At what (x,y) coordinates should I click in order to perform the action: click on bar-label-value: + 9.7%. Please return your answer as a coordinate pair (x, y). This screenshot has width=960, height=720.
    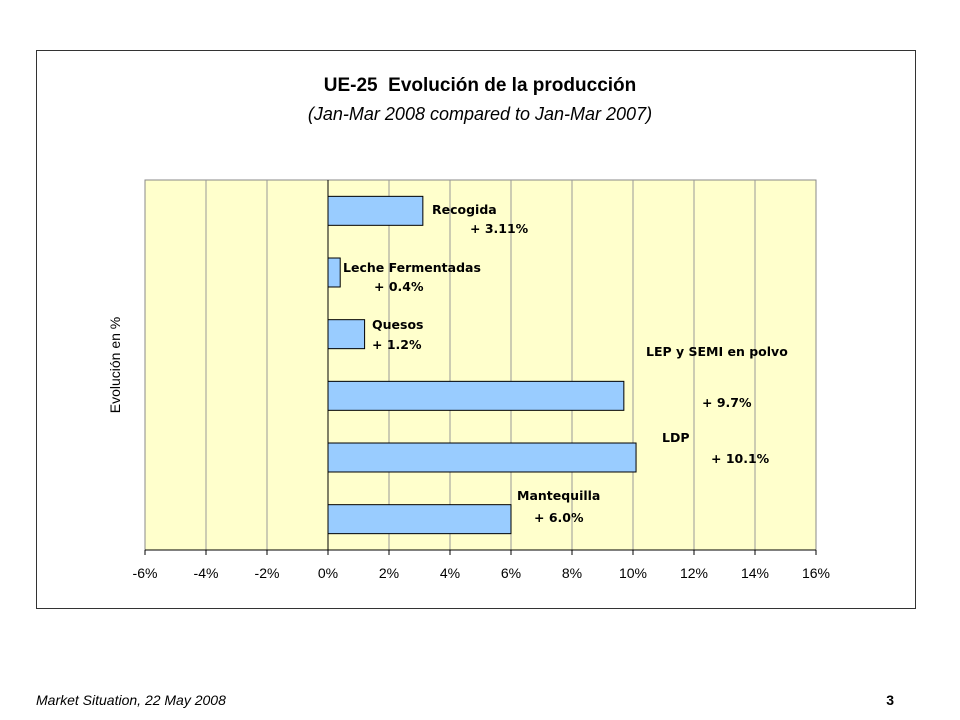
    Looking at the image, I should click on (727, 402).